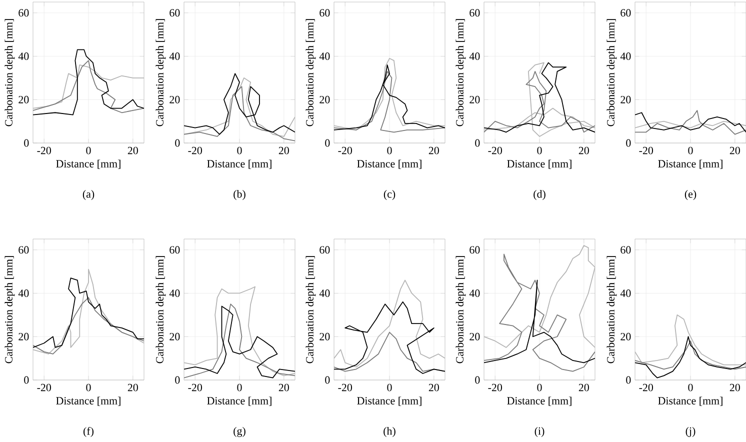  What do you see at coordinates (240, 195) in the screenshot?
I see `text: (b)` at bounding box center [240, 195].